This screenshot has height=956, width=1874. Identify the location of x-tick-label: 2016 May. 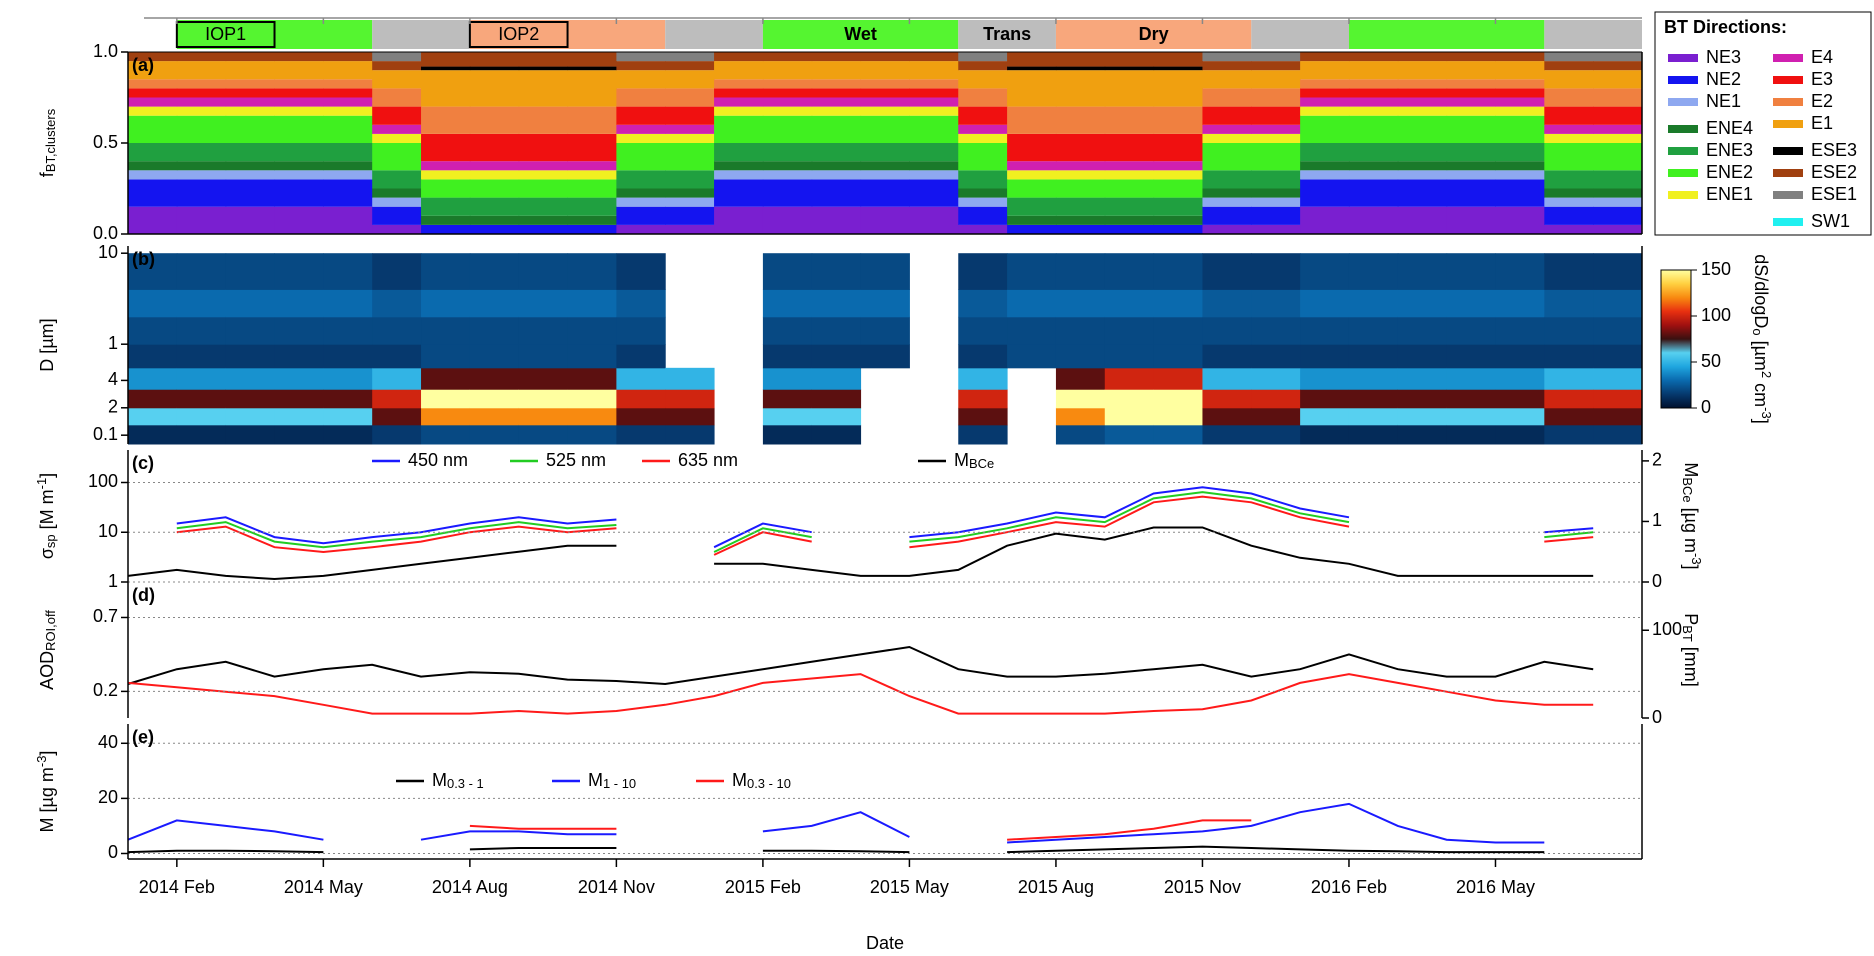
(1495, 887).